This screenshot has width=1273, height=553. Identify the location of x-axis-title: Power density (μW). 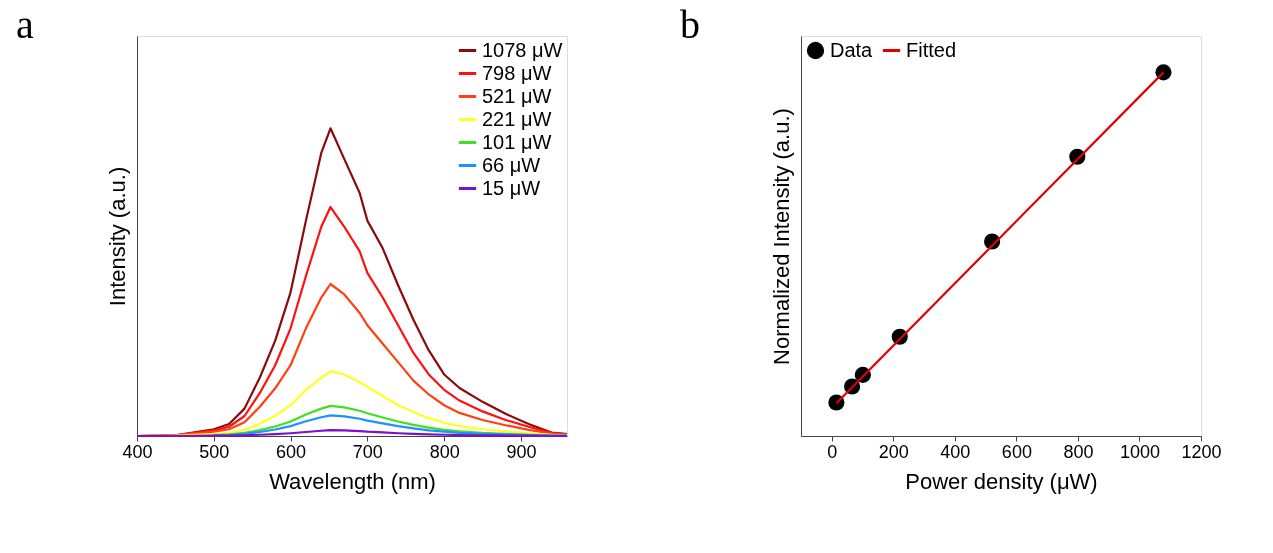
(1001, 481).